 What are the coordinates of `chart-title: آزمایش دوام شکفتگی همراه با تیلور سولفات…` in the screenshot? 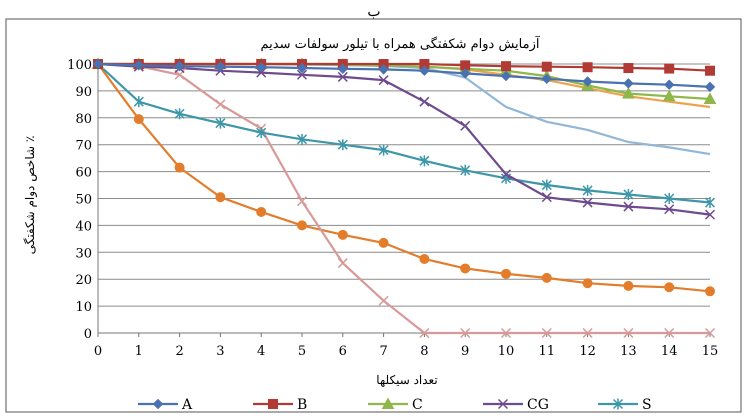 It's located at (401, 43).